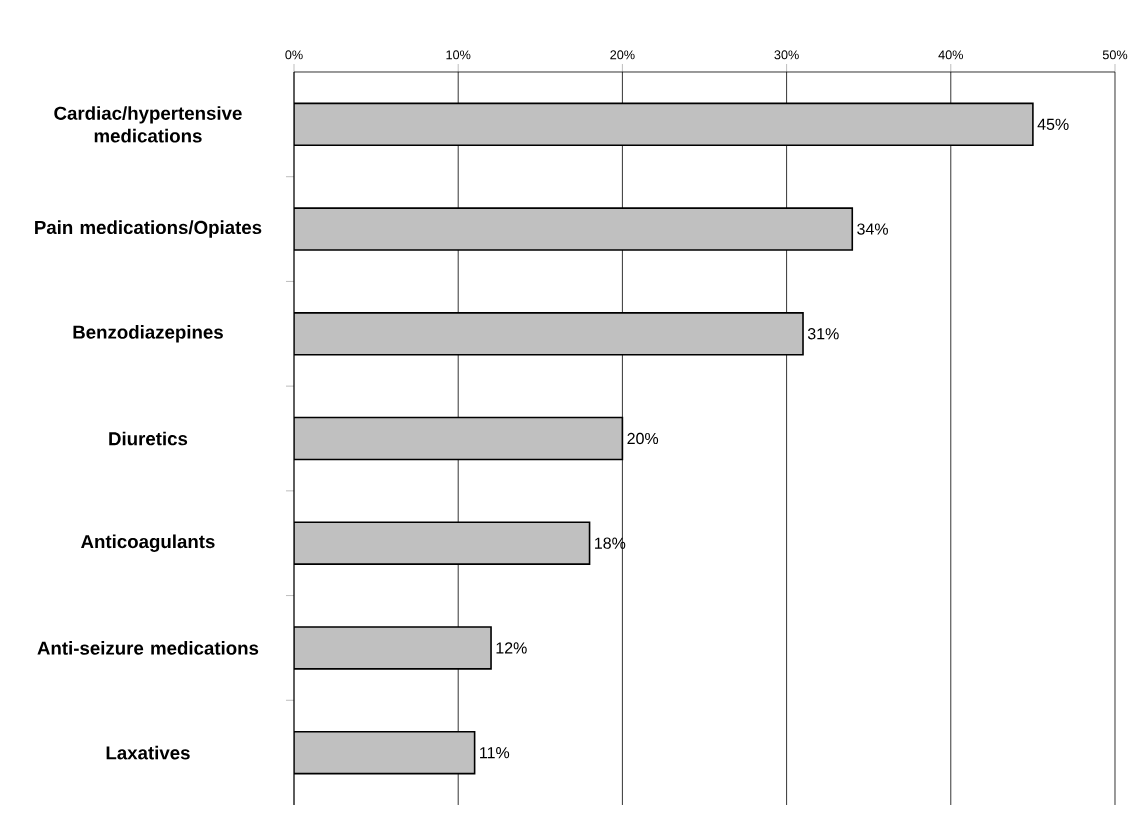 The image size is (1143, 823). What do you see at coordinates (643, 438) in the screenshot?
I see `data-label: 20%` at bounding box center [643, 438].